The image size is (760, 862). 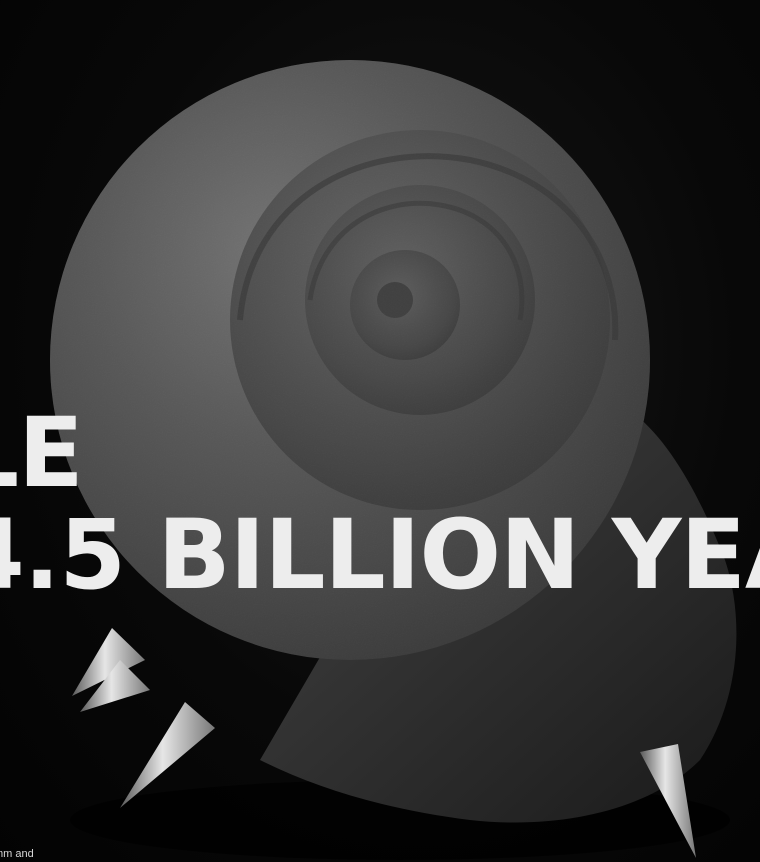 What do you see at coordinates (17, 854) in the screenshot?
I see `footer-text: mm and` at bounding box center [17, 854].